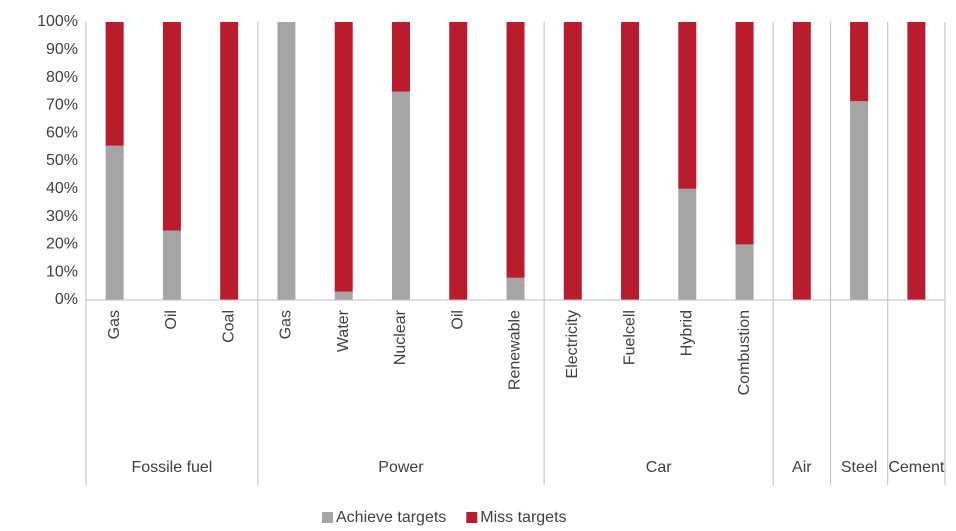 This screenshot has width=956, height=531. What do you see at coordinates (343, 330) in the screenshot?
I see `x-tick-label: Water` at bounding box center [343, 330].